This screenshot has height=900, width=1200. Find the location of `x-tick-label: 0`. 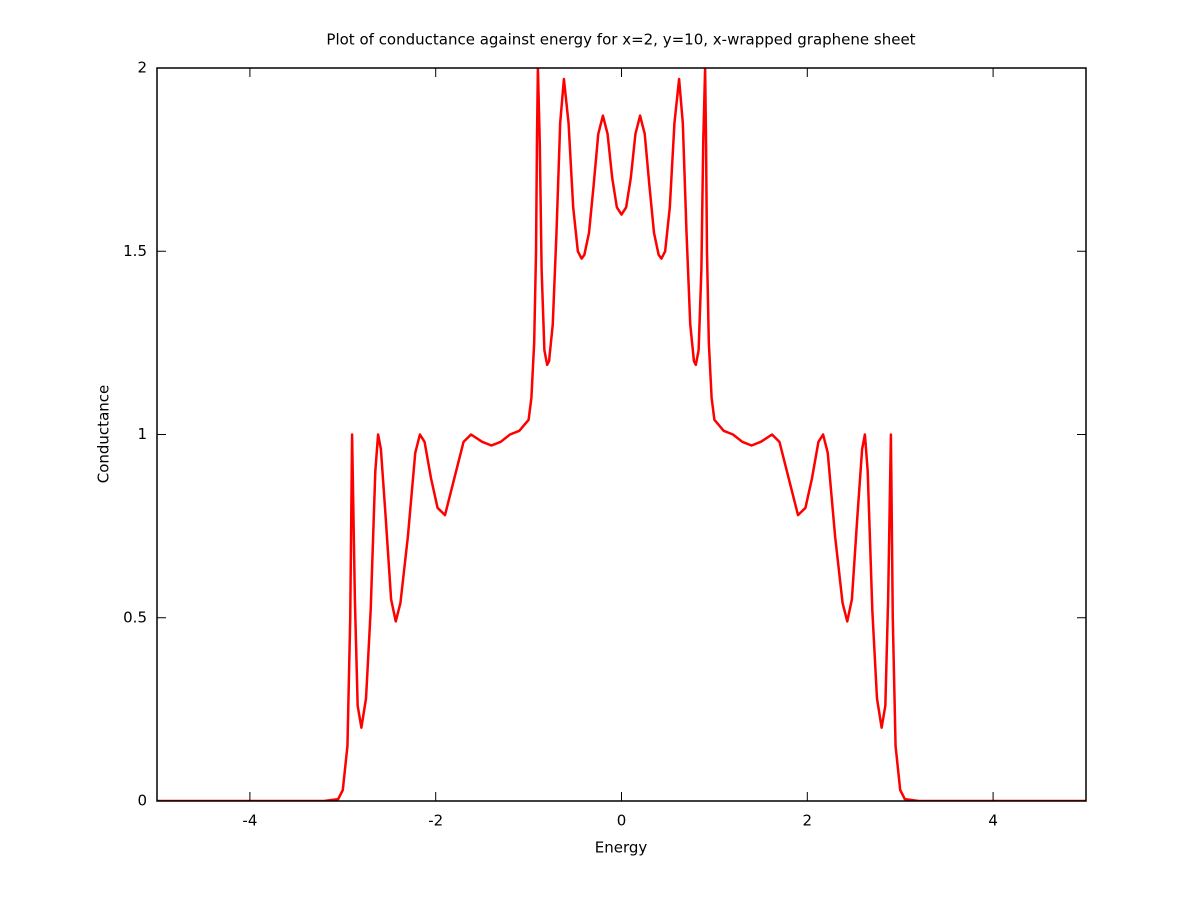

x-tick-label: 0 is located at coordinates (622, 821).